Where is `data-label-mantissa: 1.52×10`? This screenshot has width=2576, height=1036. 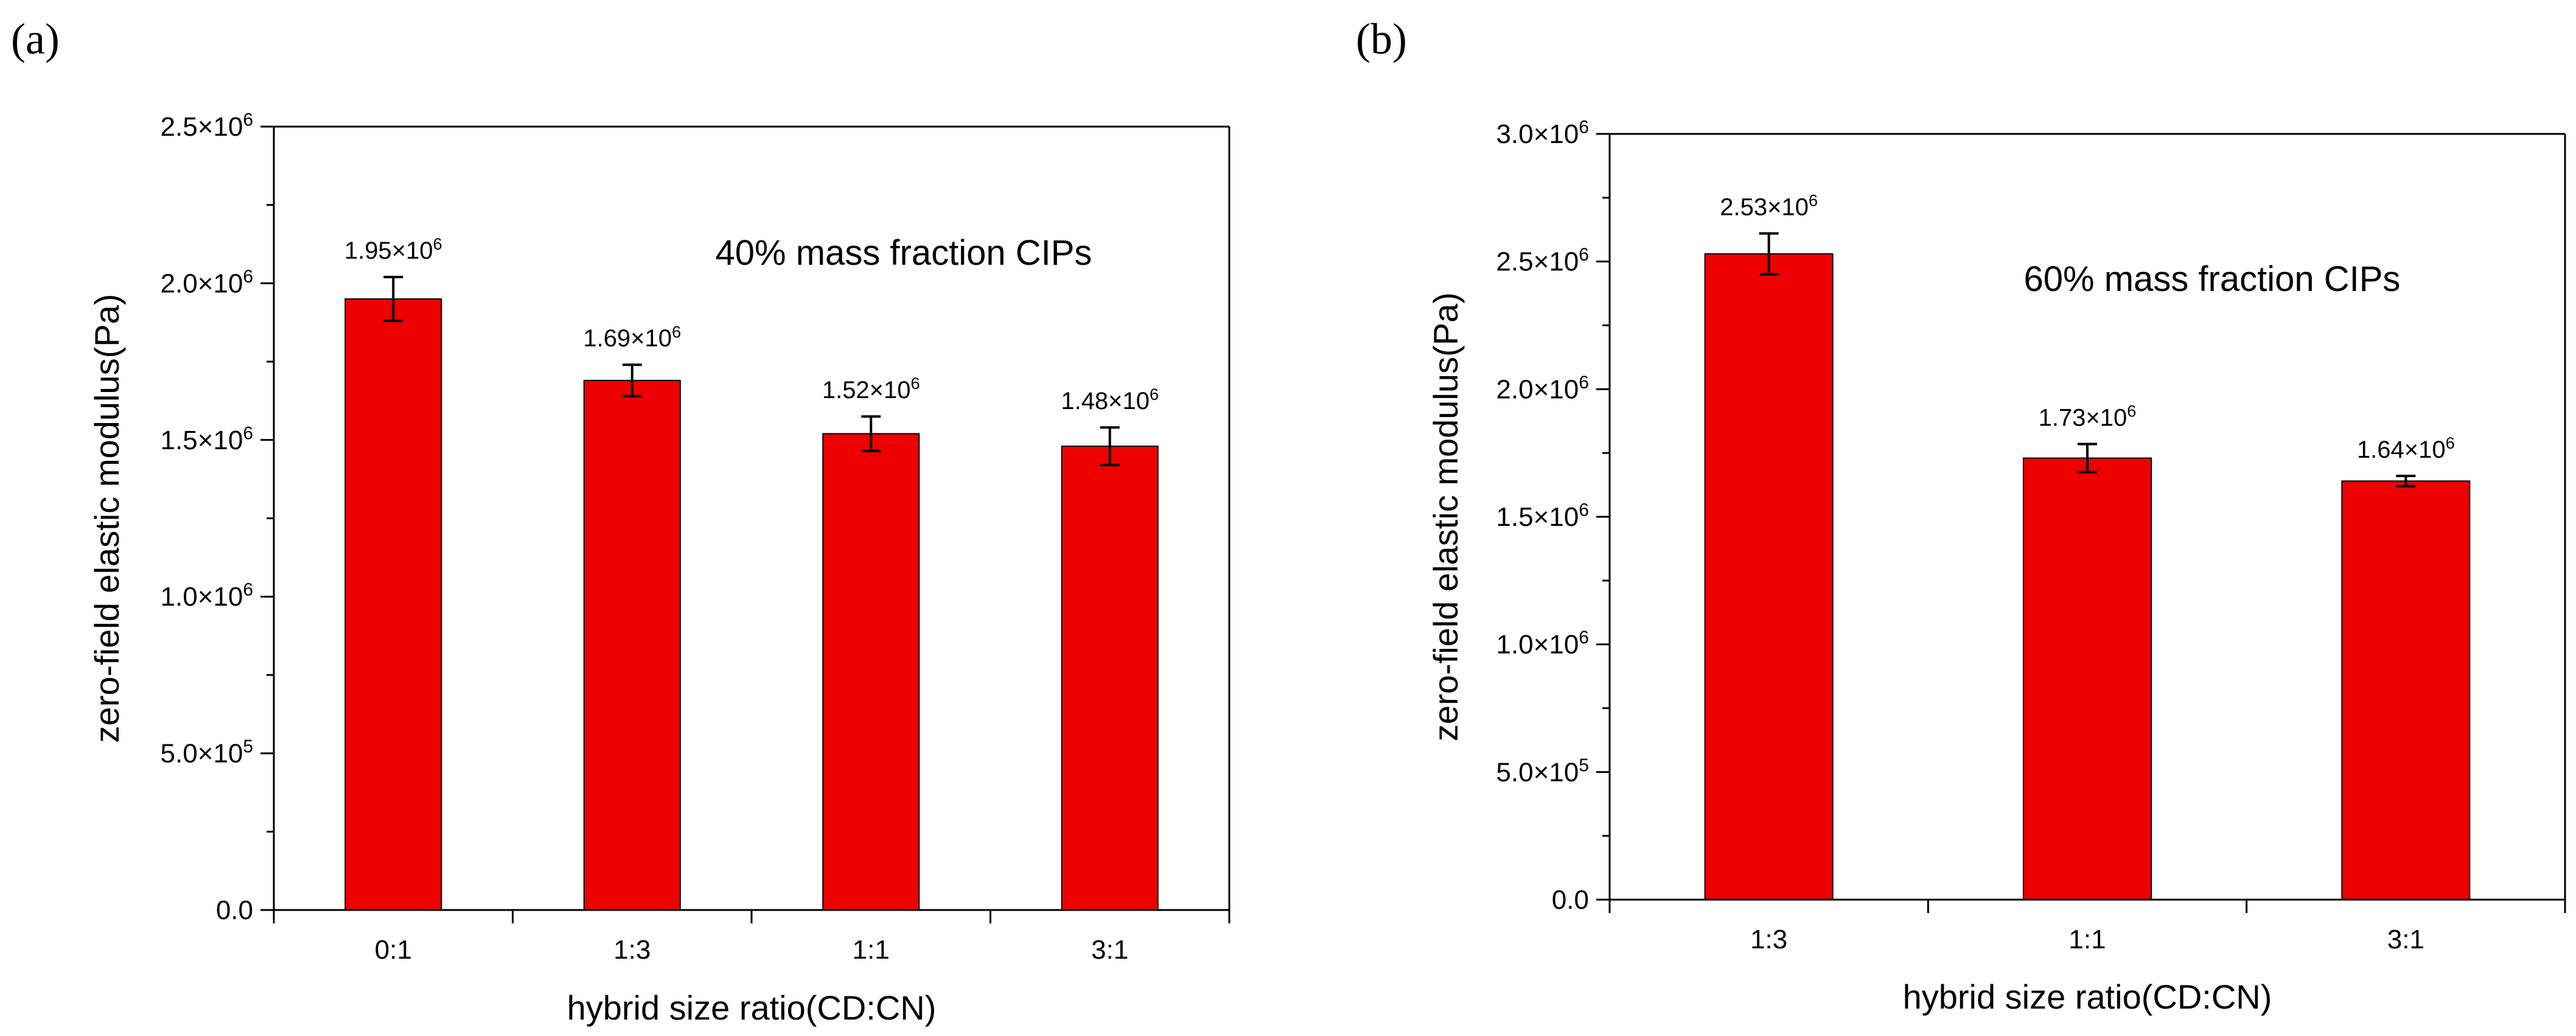
data-label-mantissa: 1.52×10 is located at coordinates (866, 390).